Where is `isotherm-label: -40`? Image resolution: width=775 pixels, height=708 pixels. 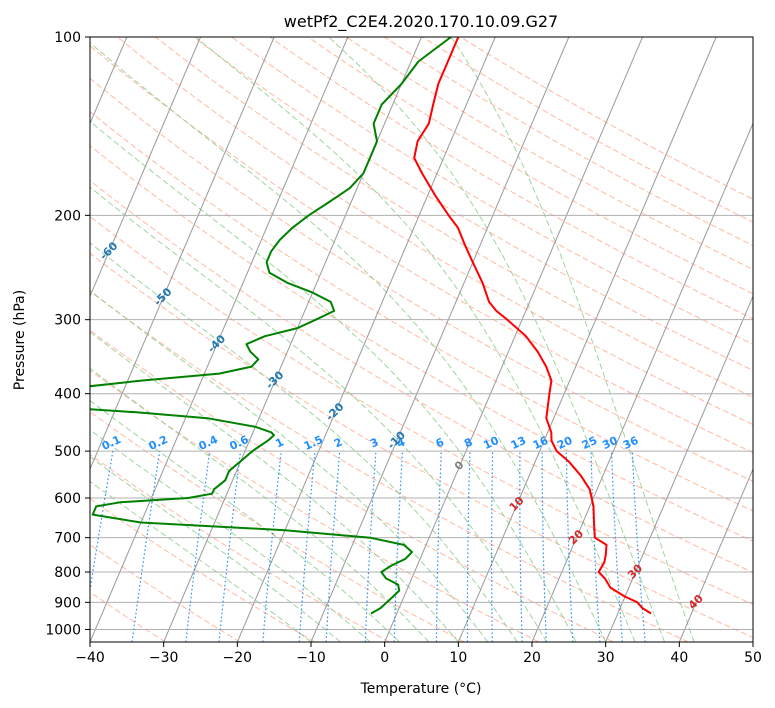 isotherm-label: -40 is located at coordinates (216, 343).